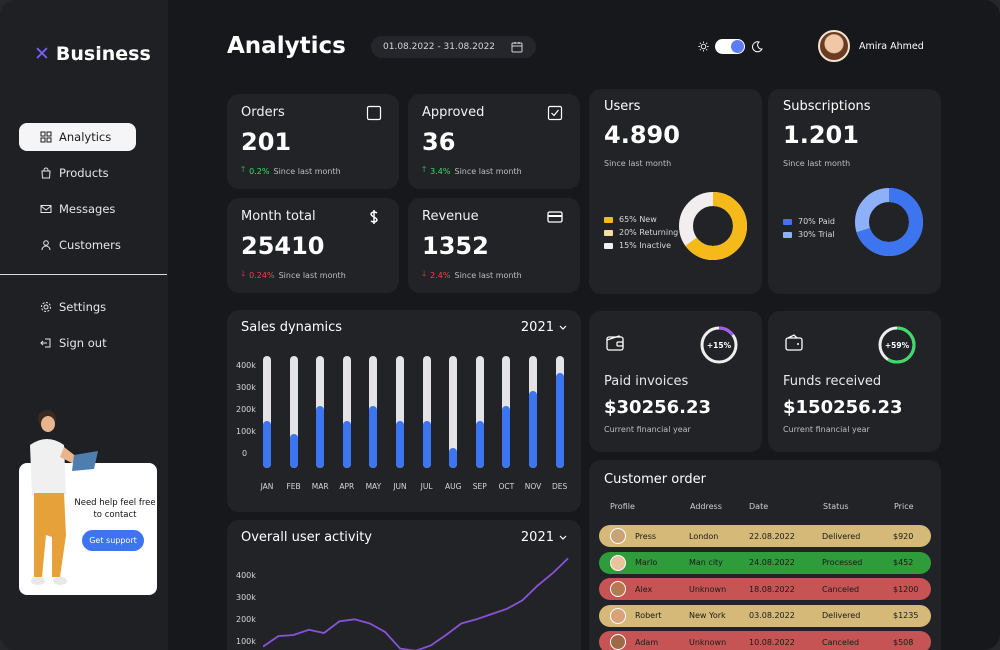 This screenshot has height=650, width=1000. I want to click on orders-card: Orders 201 🡑 0.2% Since last month, so click(313, 141).